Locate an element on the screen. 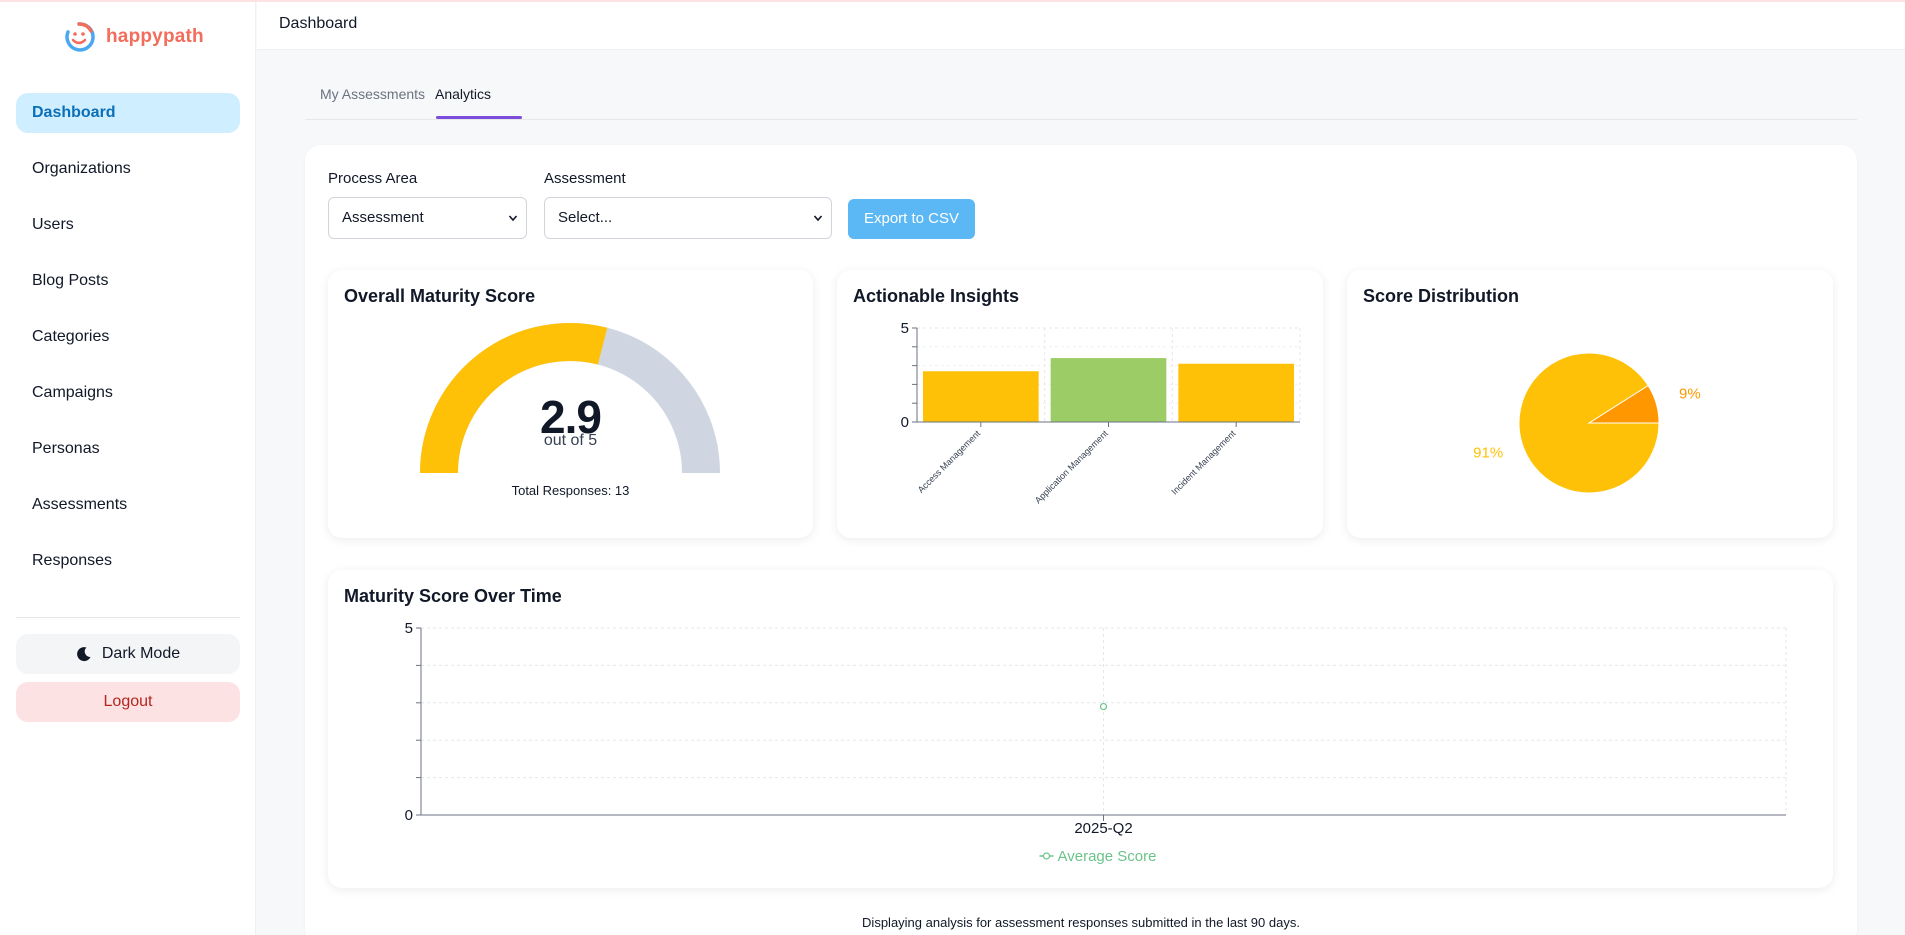  sidebar-item-assessments: Assessments is located at coordinates (80, 504).